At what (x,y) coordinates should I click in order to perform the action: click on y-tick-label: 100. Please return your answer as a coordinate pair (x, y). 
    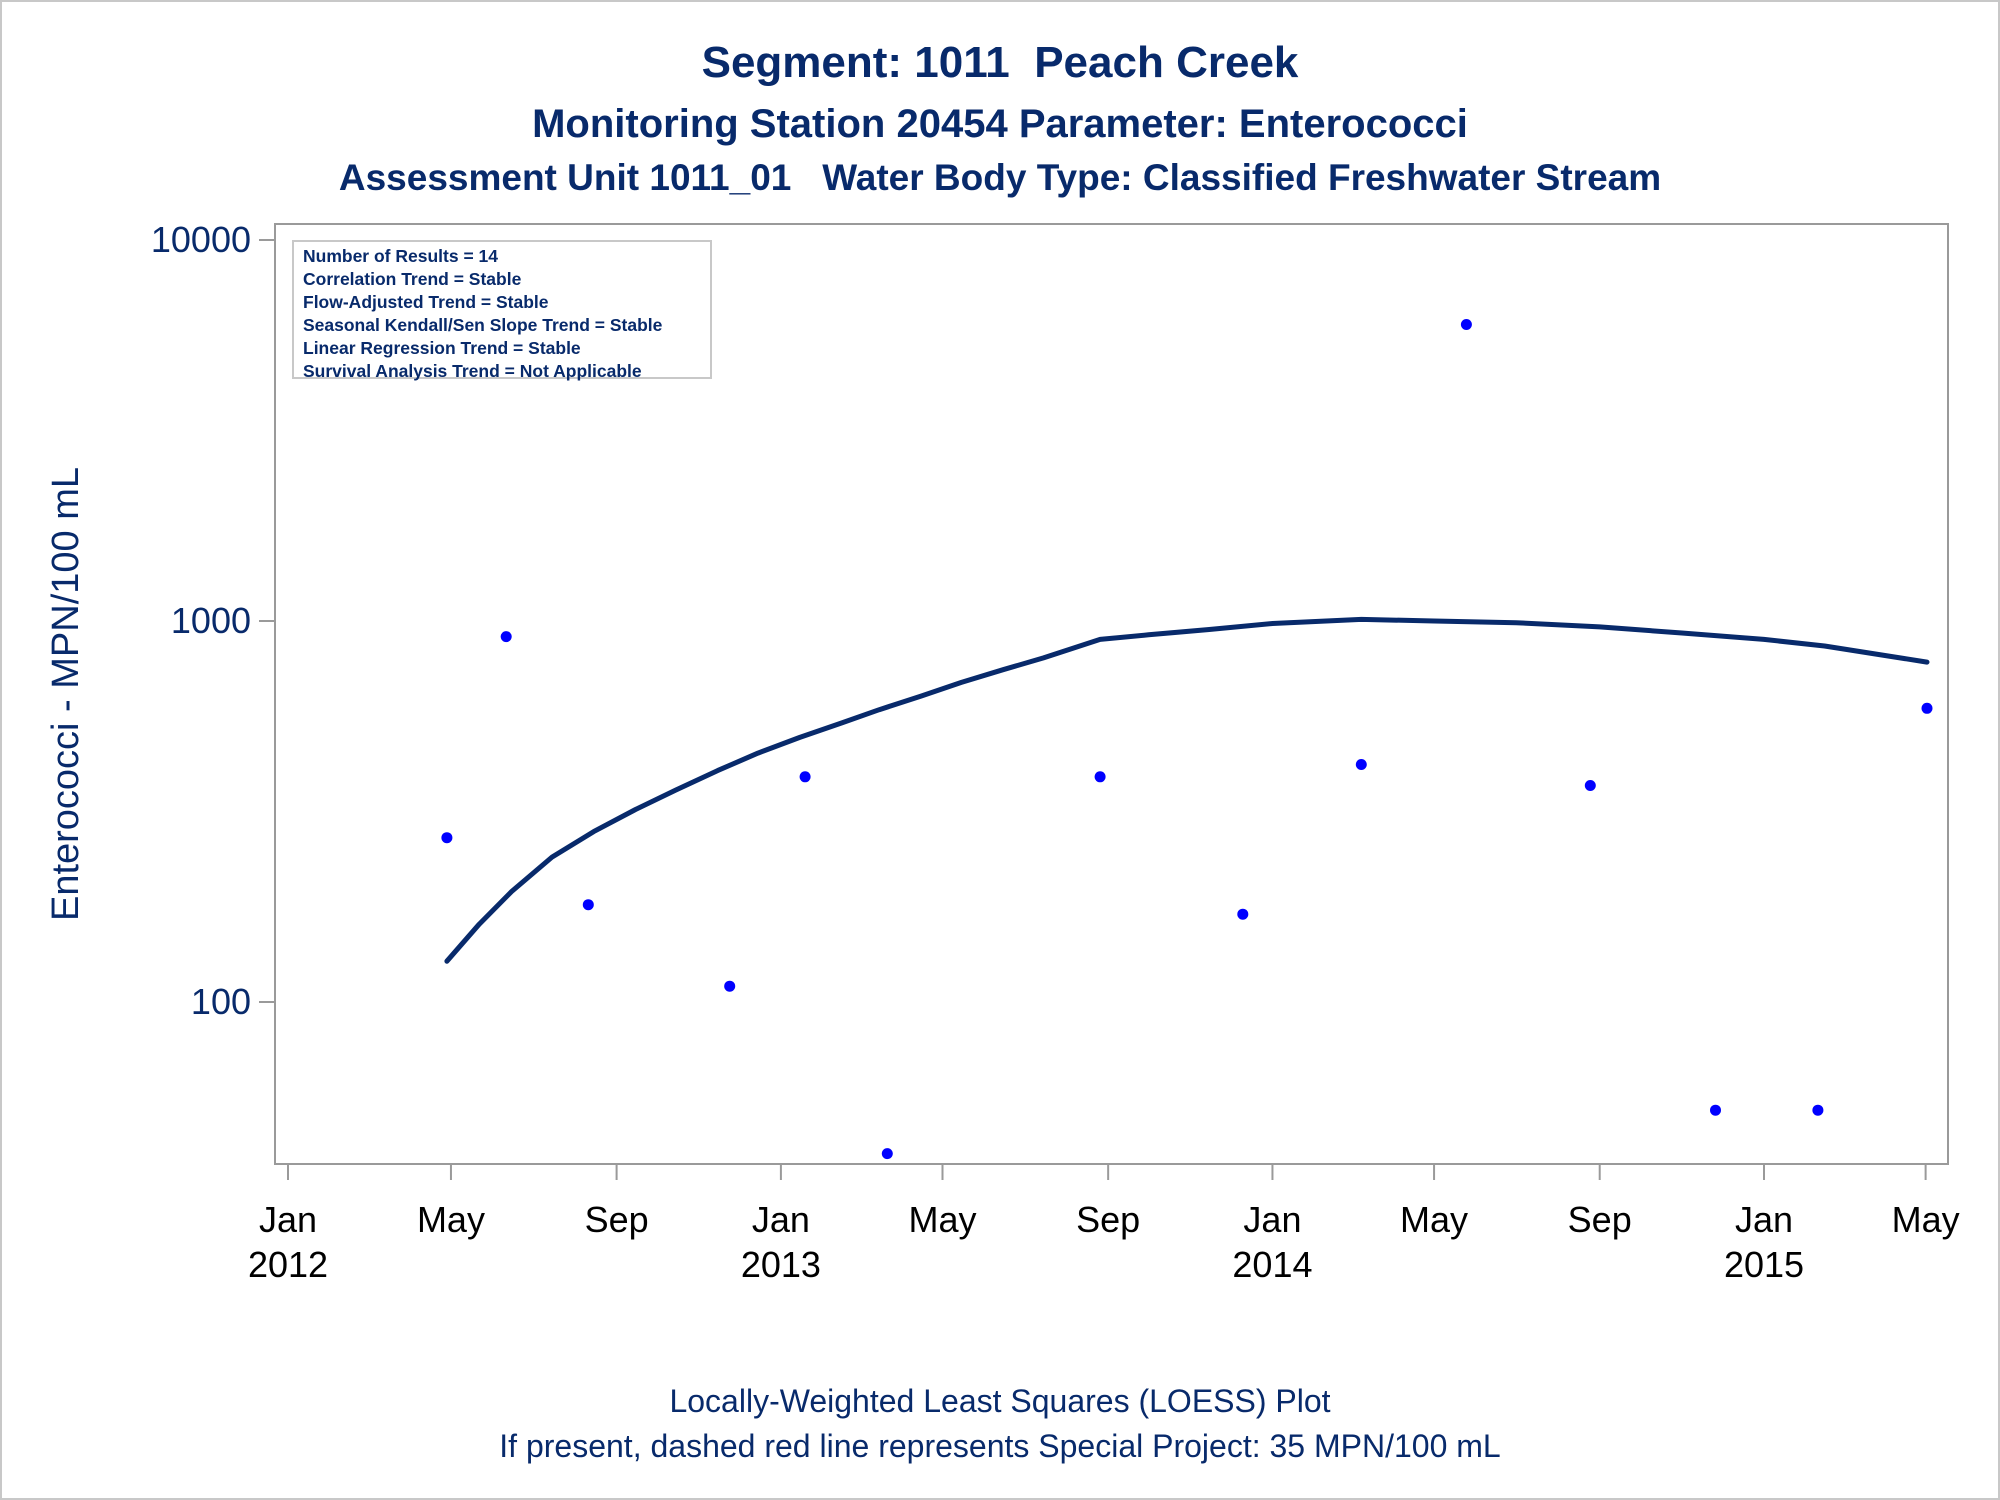
    Looking at the image, I should click on (221, 1001).